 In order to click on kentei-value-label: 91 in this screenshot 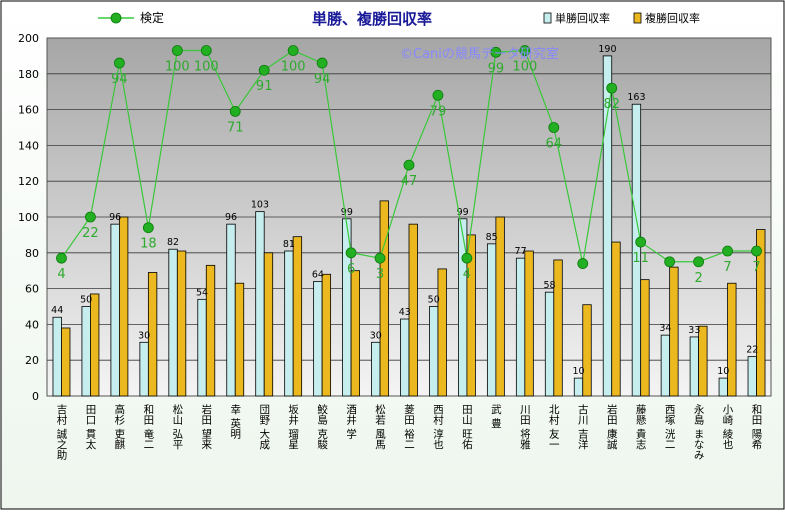, I will do `click(264, 86)`.